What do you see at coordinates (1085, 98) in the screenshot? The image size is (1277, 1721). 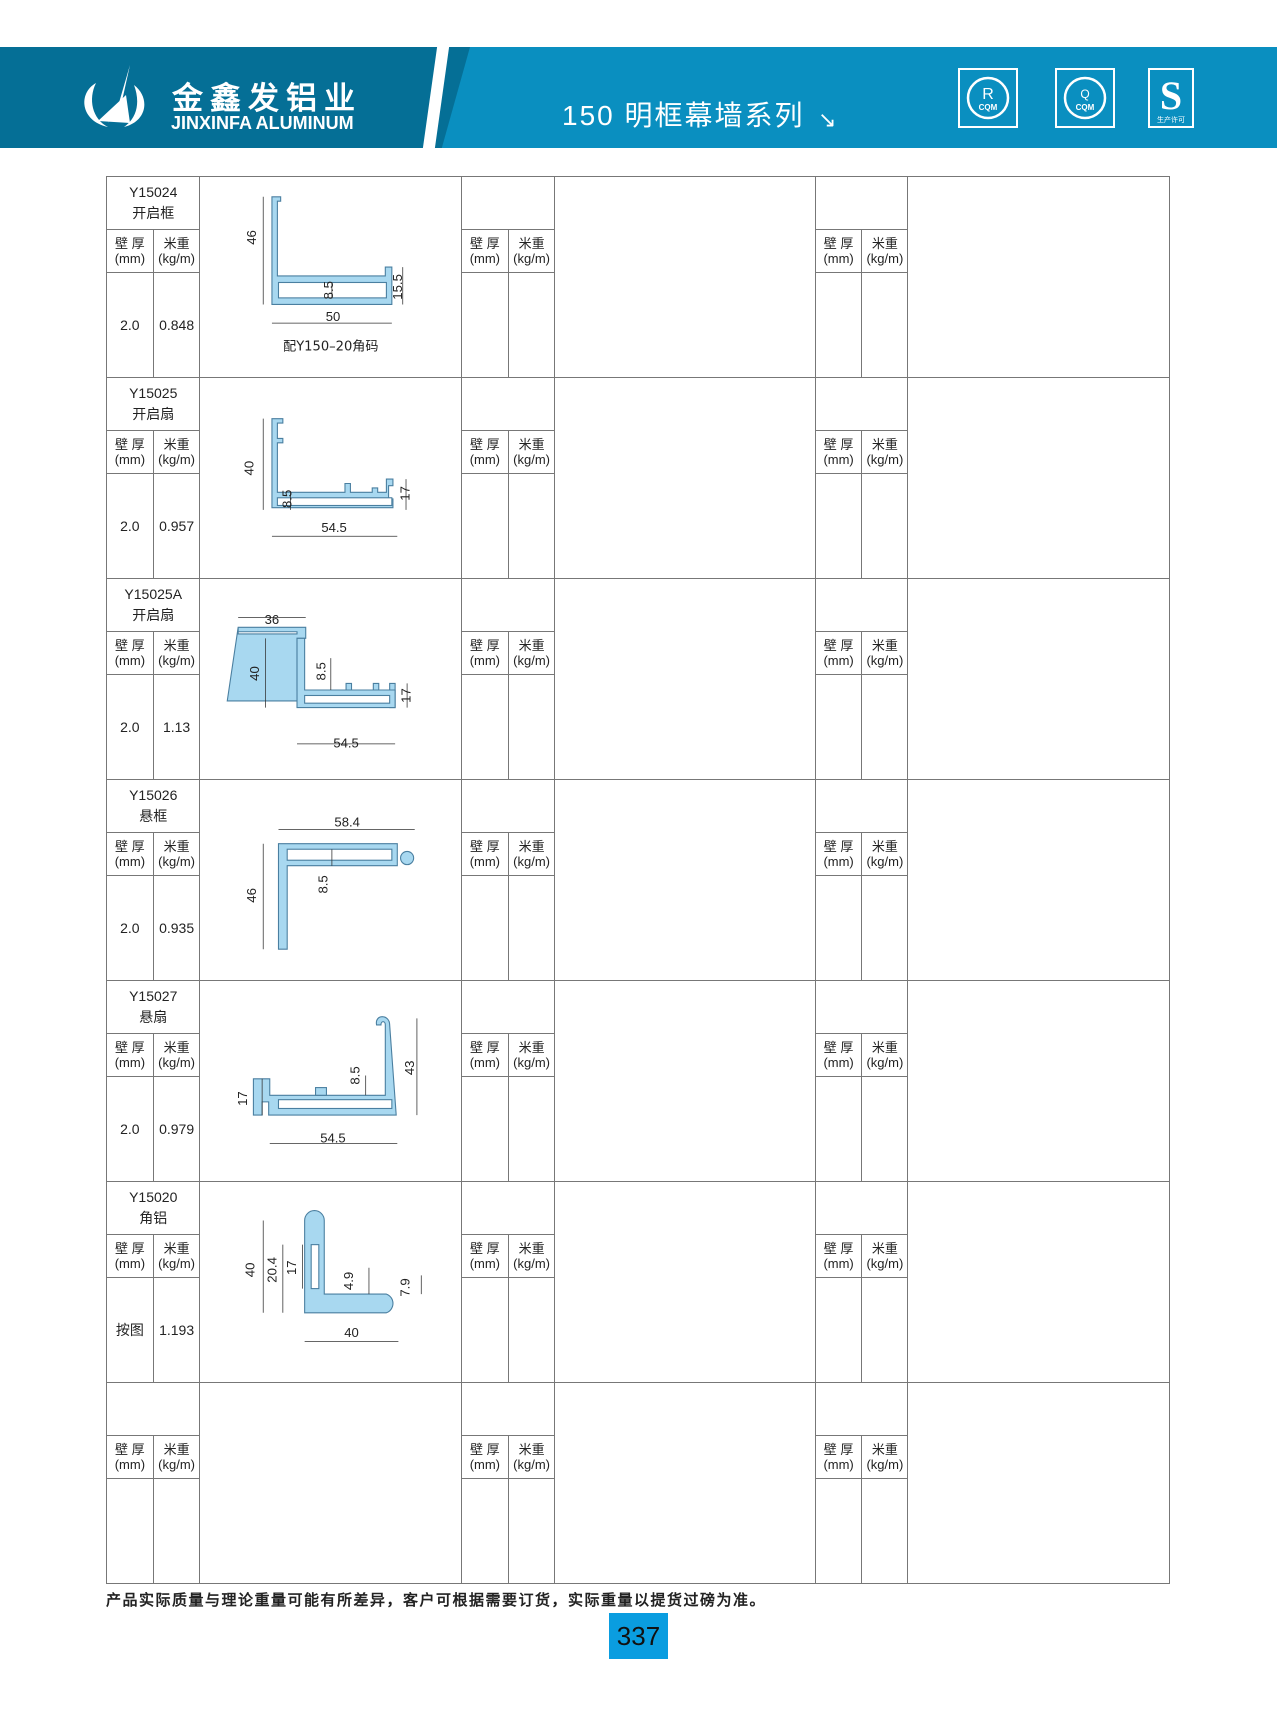 I see `cqm-q-icon: Q CQM` at bounding box center [1085, 98].